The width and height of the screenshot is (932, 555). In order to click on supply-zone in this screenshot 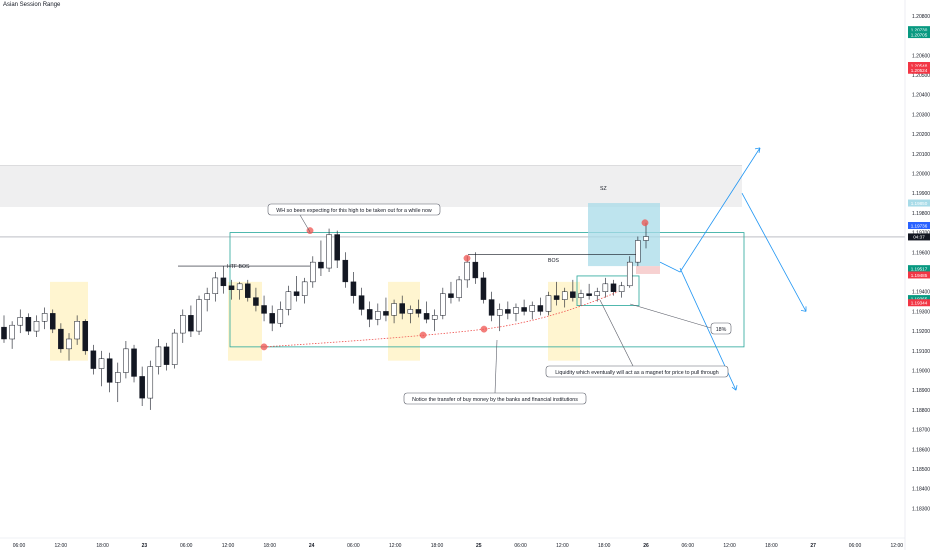, I will do `click(371, 186)`.